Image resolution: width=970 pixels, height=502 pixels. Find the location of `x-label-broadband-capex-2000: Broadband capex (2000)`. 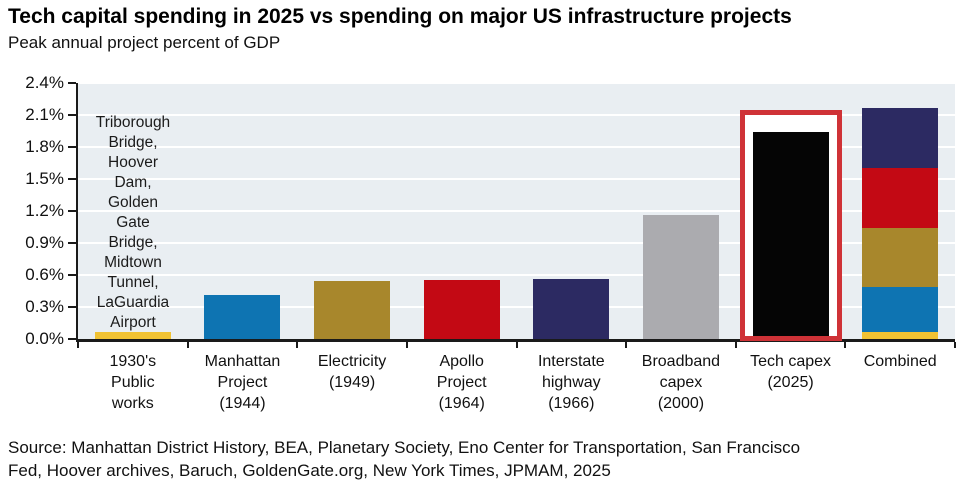

x-label-broadband-capex-2000: Broadband capex (2000) is located at coordinates (681, 382).